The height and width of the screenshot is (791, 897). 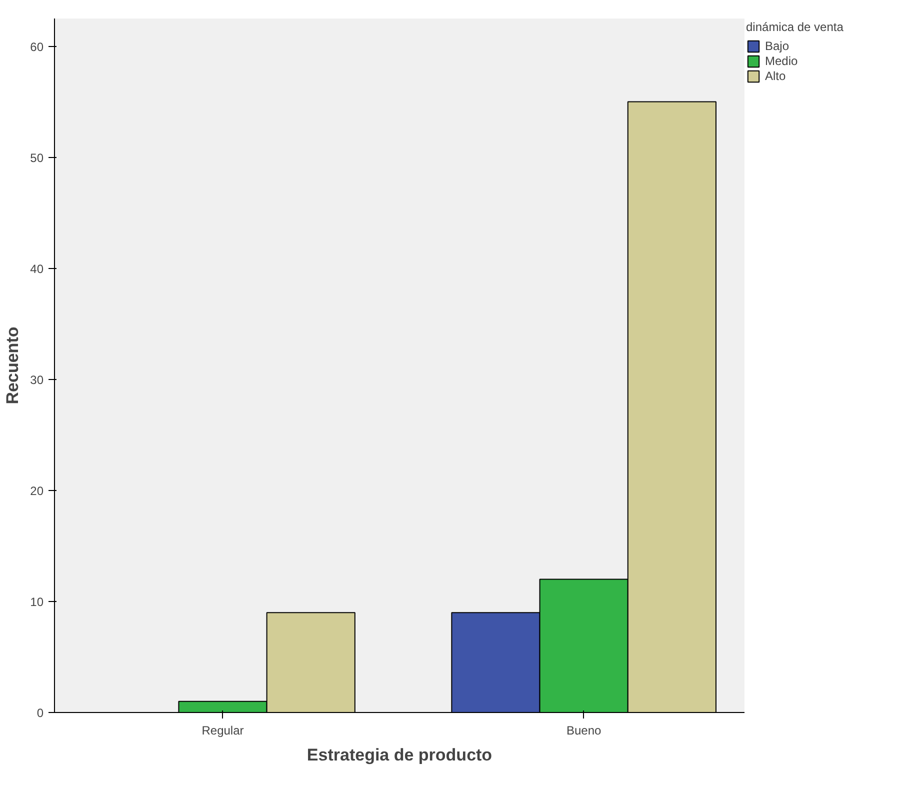 What do you see at coordinates (12, 365) in the screenshot?
I see `y-axis-title: Recuento` at bounding box center [12, 365].